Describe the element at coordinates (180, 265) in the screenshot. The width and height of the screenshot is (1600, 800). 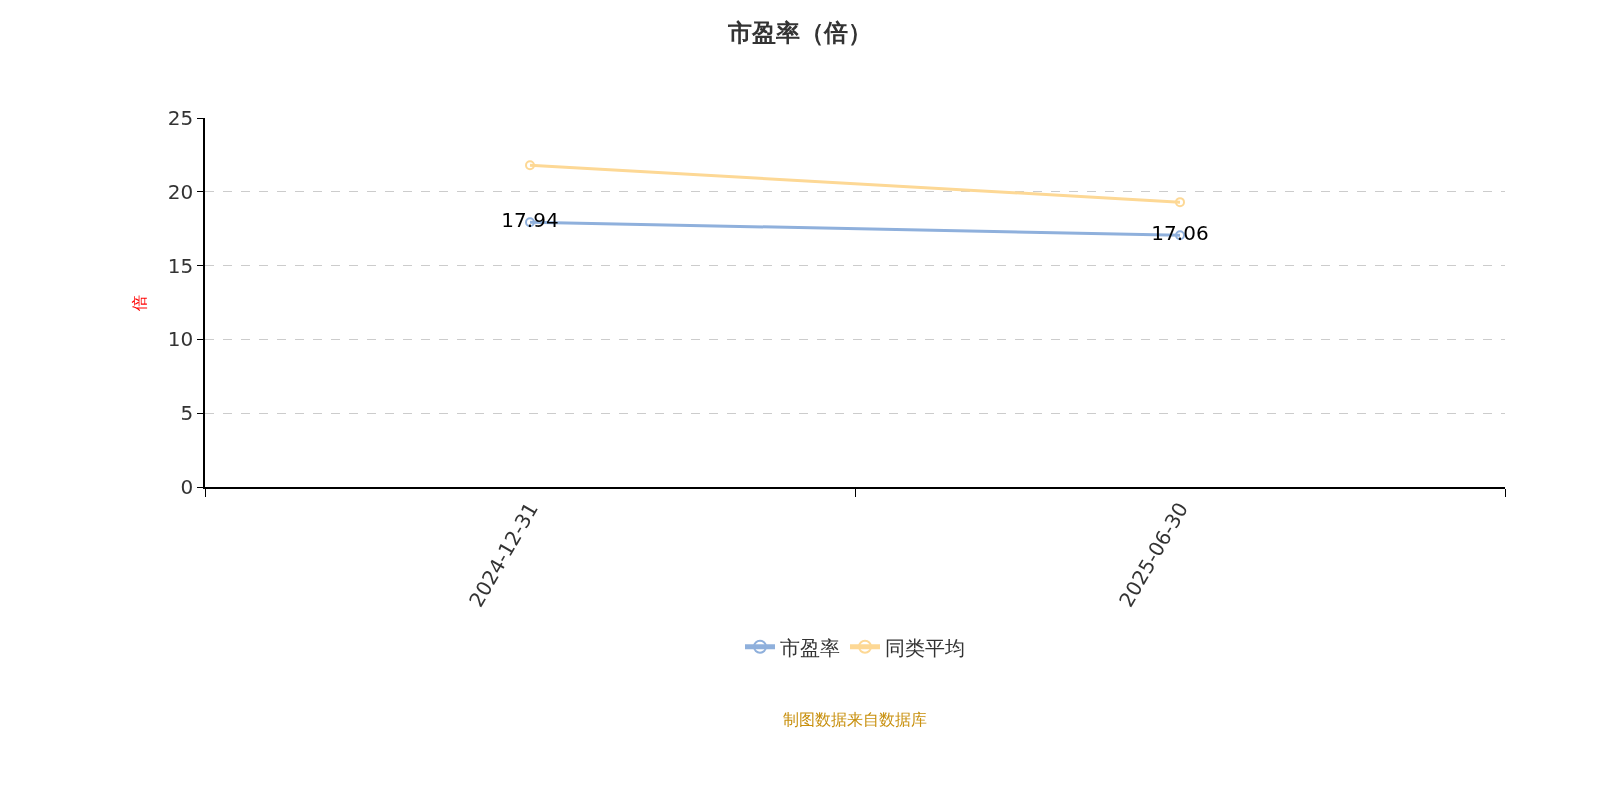
I see `y-tick-label: 15` at that location.